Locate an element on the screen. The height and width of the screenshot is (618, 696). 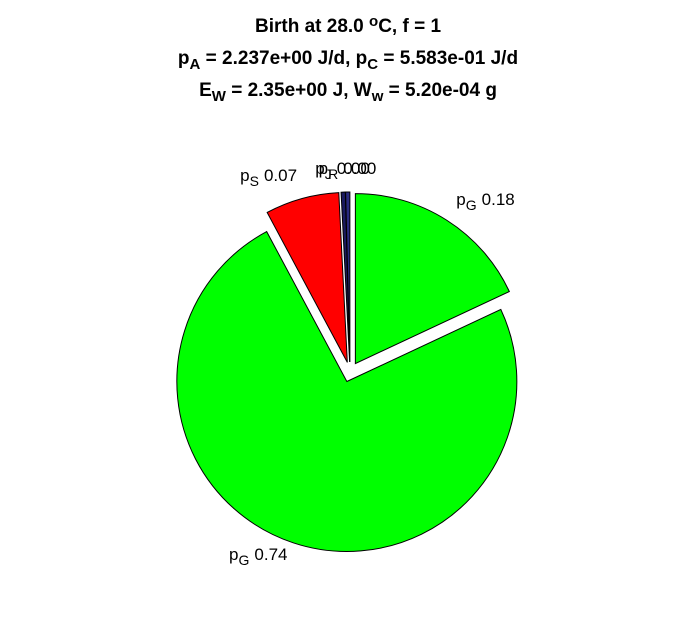
title-subscript: C is located at coordinates (372, 64).